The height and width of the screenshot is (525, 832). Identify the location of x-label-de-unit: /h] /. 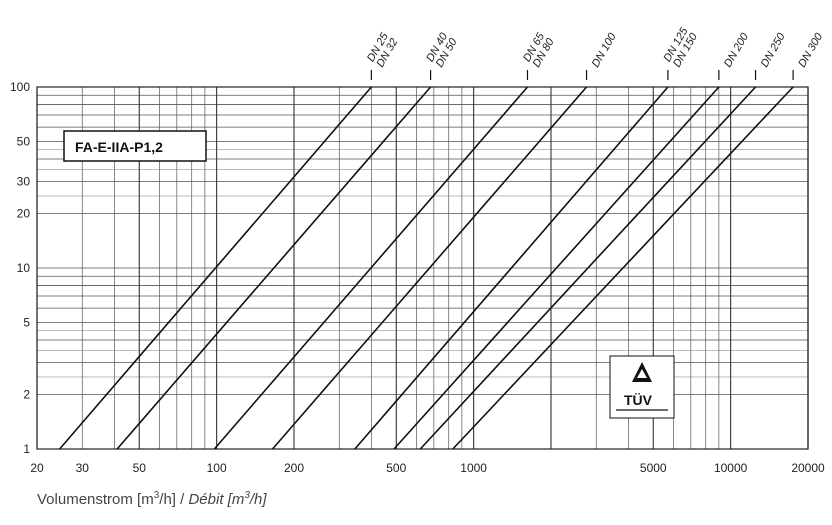
(172, 499).